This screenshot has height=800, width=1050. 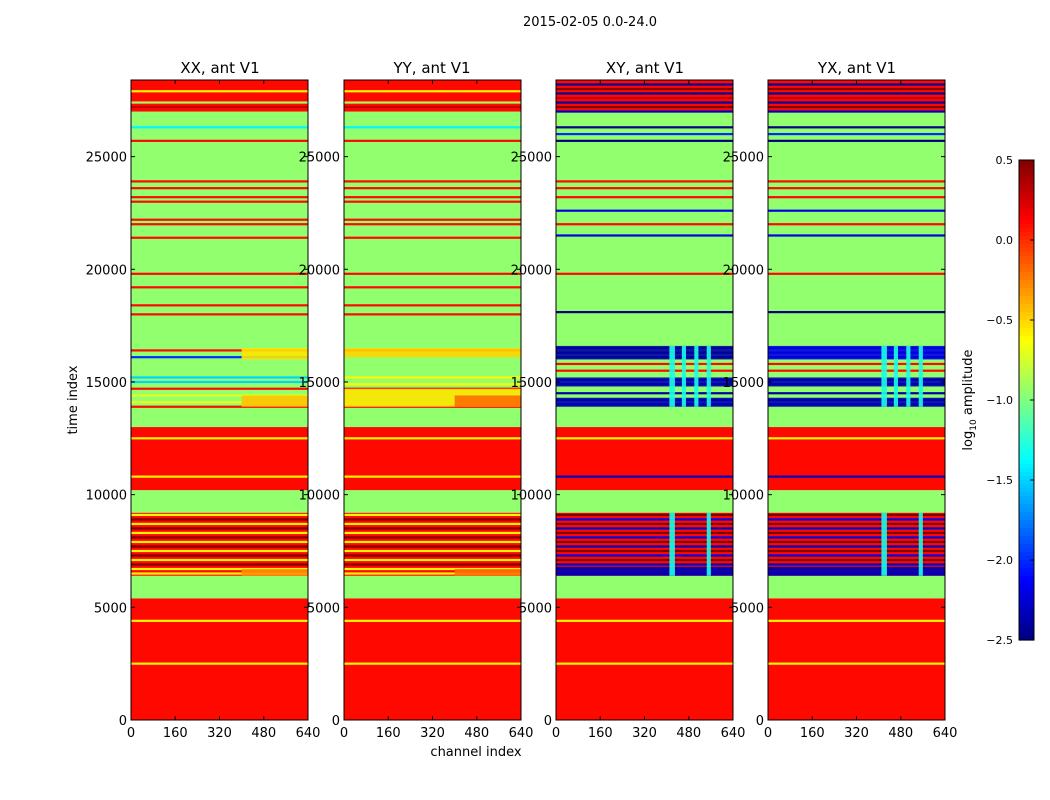 I want to click on colorbar-tick-label: −0.5, so click(x=999, y=320).